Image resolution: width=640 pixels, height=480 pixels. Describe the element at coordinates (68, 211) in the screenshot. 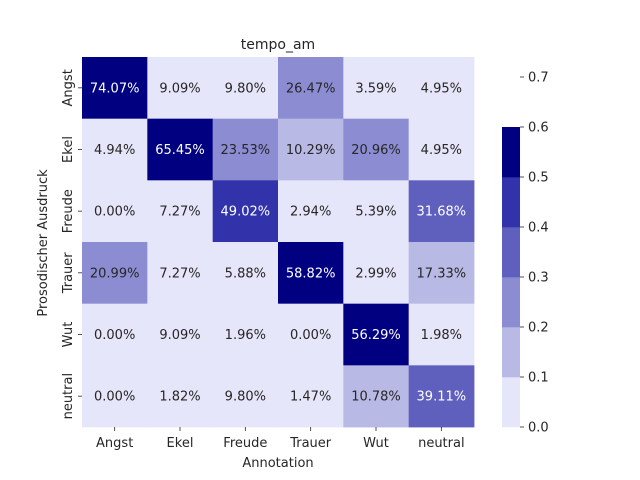

I see `y-tick-label: Freude` at that location.